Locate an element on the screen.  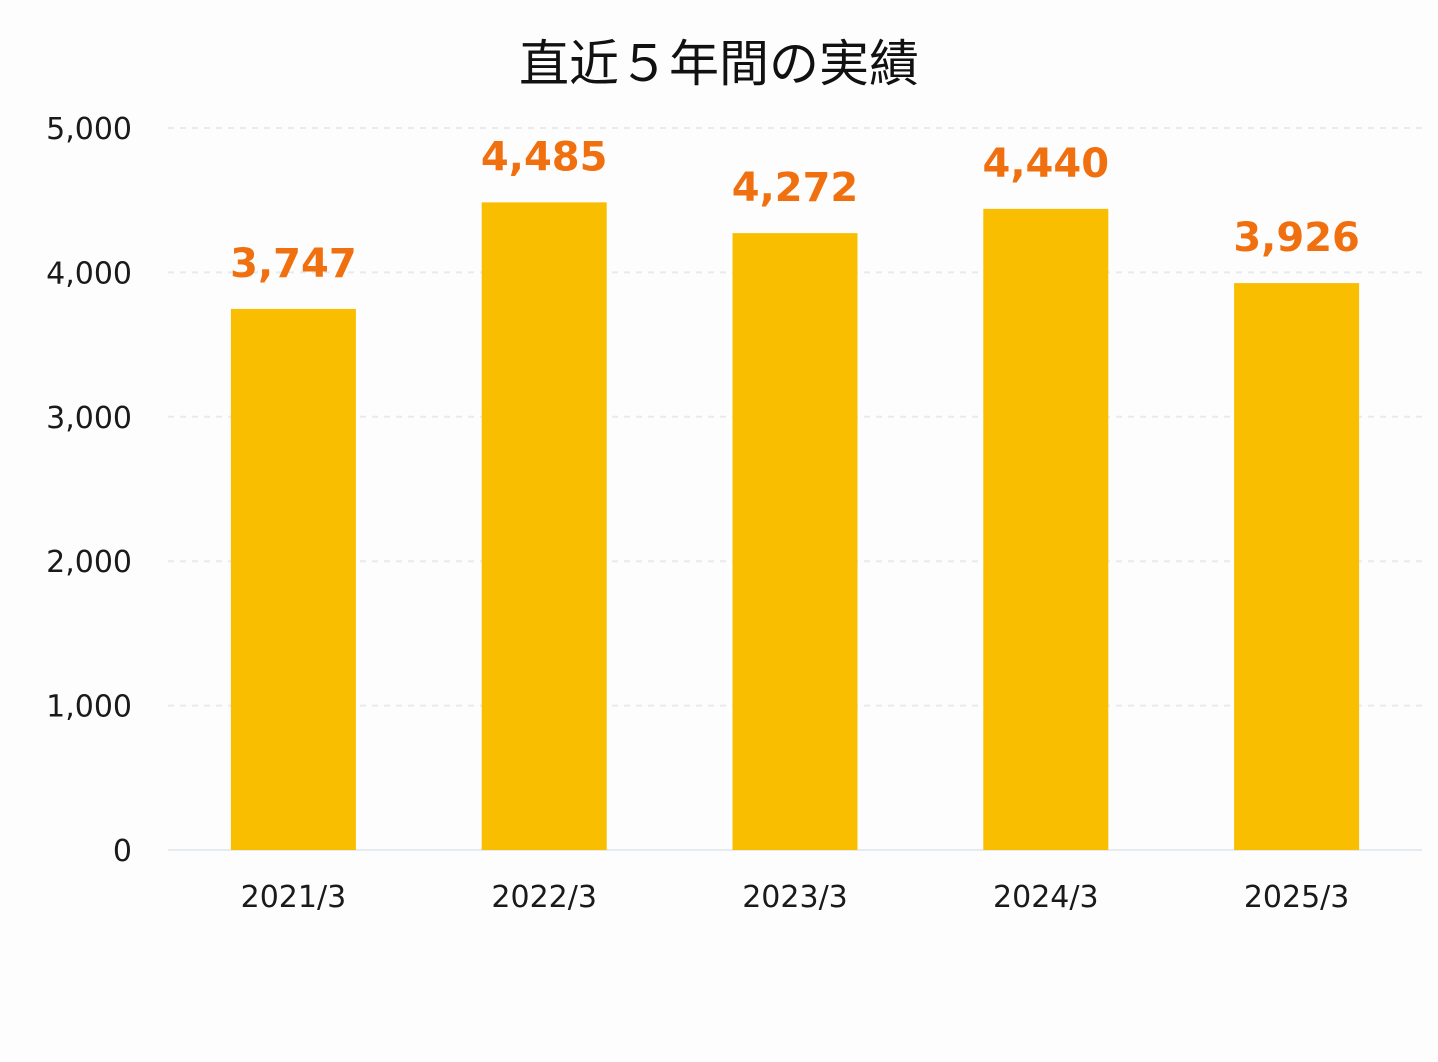
x-tick-label: 2023/3 is located at coordinates (795, 897).